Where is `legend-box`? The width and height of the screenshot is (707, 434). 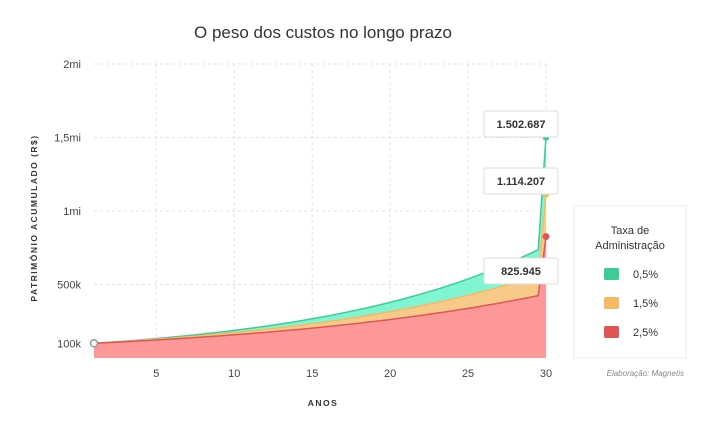 legend-box is located at coordinates (630, 282).